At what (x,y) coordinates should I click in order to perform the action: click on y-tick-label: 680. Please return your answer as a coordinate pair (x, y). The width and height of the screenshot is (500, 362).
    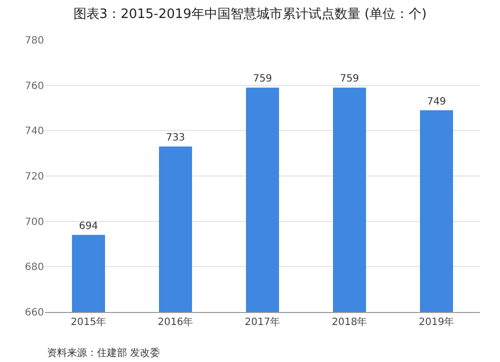
    Looking at the image, I should click on (34, 268).